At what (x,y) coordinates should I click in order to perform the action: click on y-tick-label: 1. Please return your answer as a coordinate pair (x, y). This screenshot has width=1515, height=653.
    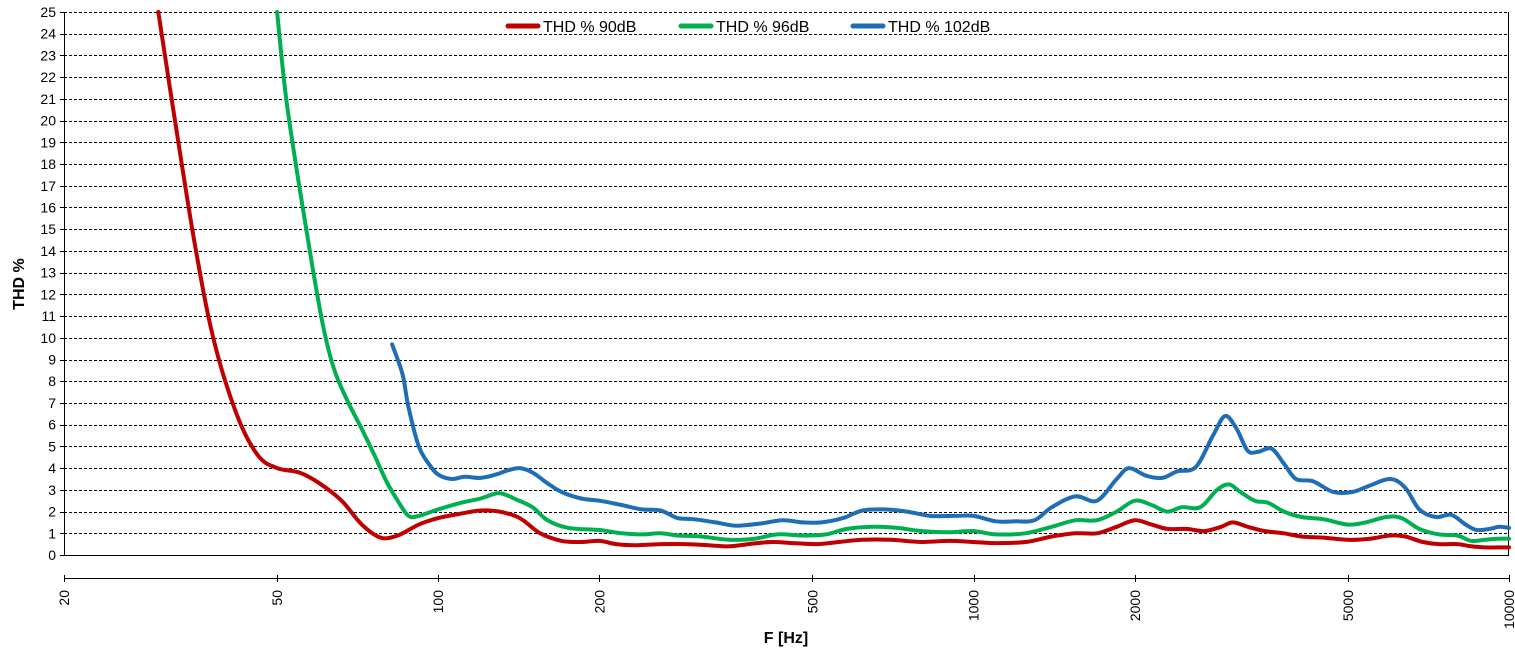
    Looking at the image, I should click on (52, 533).